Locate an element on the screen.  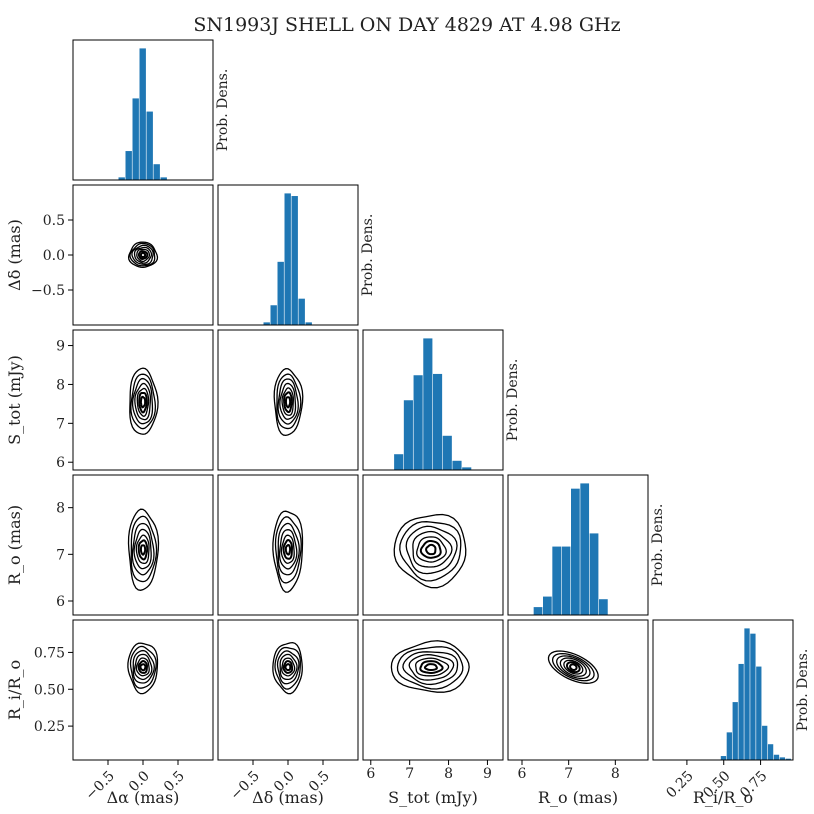
x-tick-label-r-0: 0.25 is located at coordinates (679, 784).